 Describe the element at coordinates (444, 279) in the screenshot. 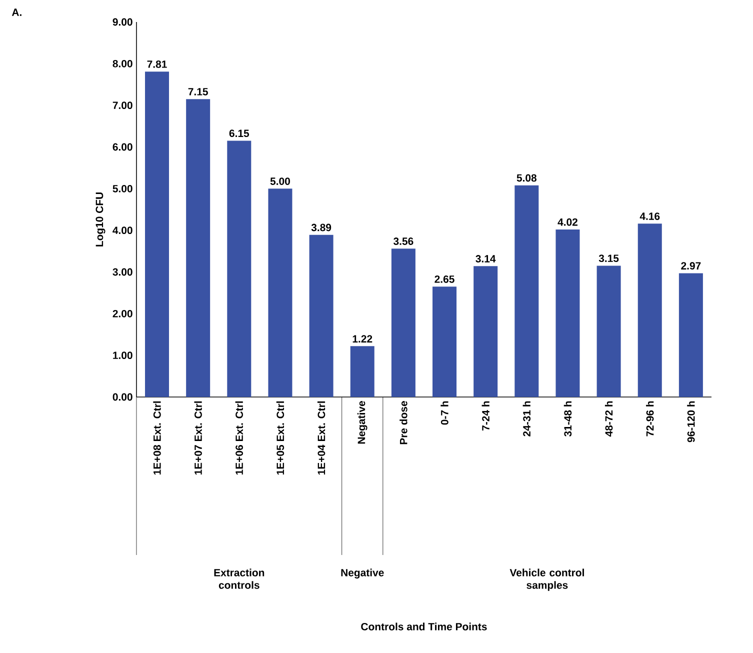

I see `data-label: 2.65` at that location.